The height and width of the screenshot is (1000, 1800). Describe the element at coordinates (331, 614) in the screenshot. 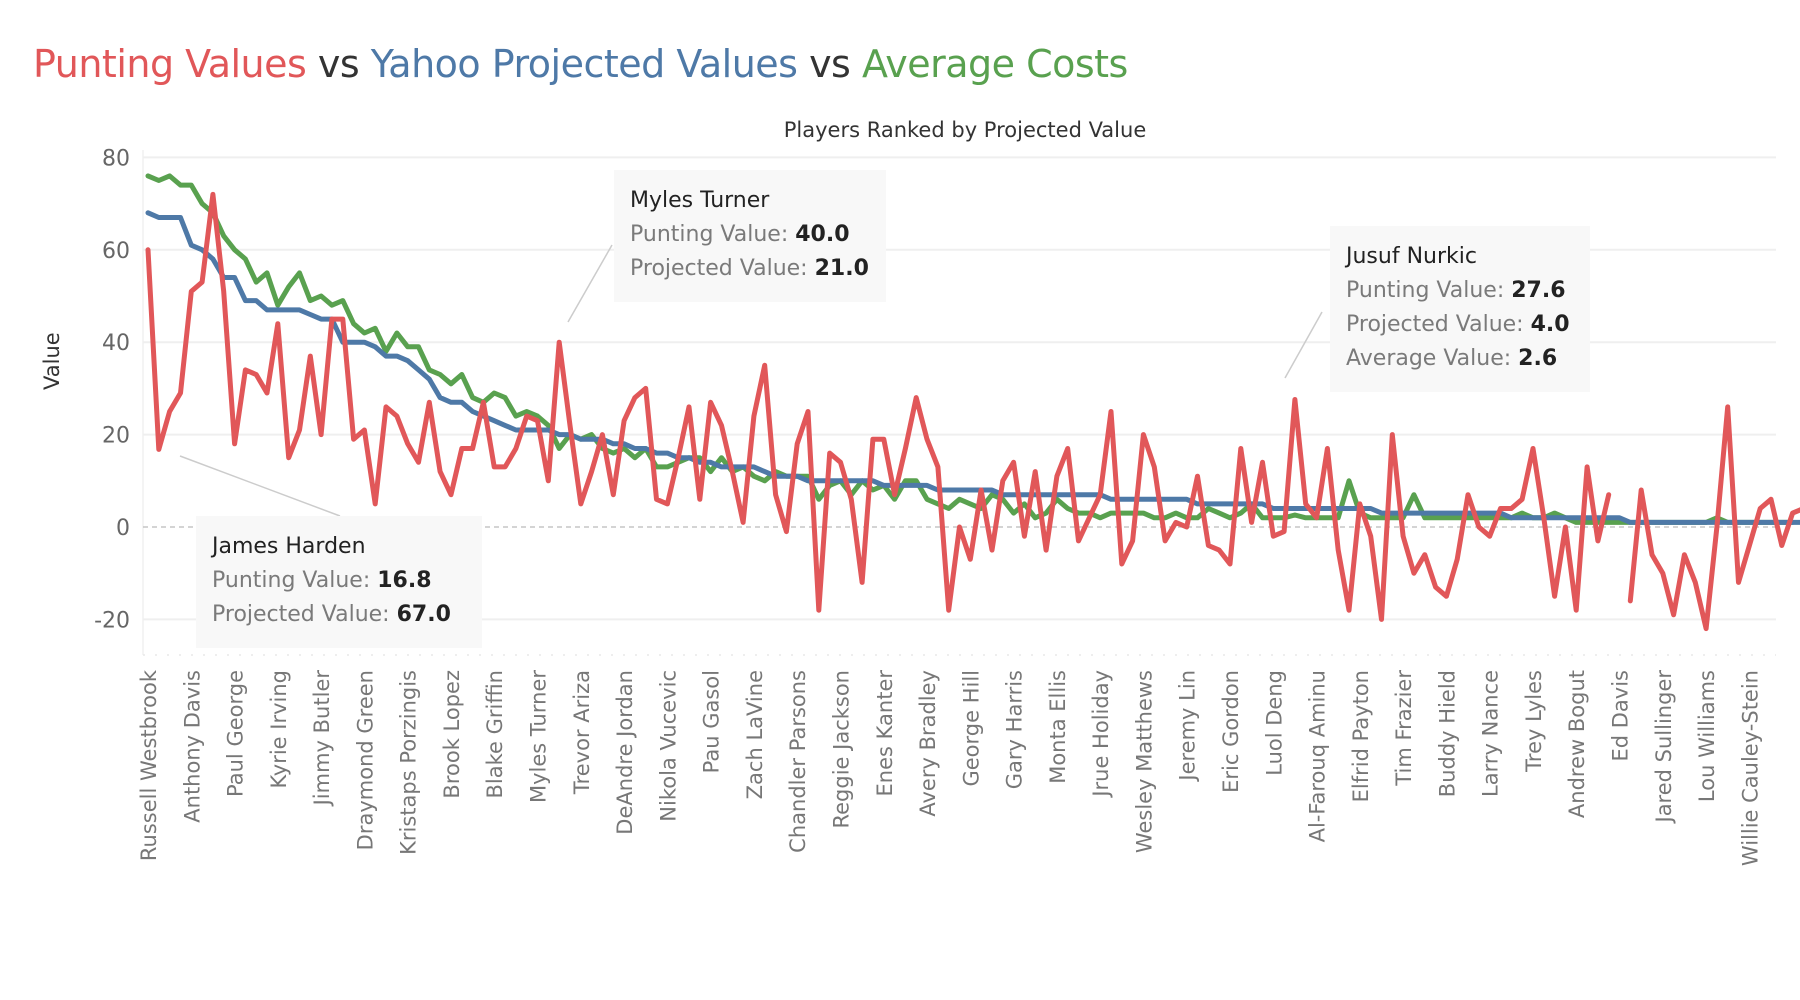

I see `tooltip-line: Projected Value: 67.0` at that location.